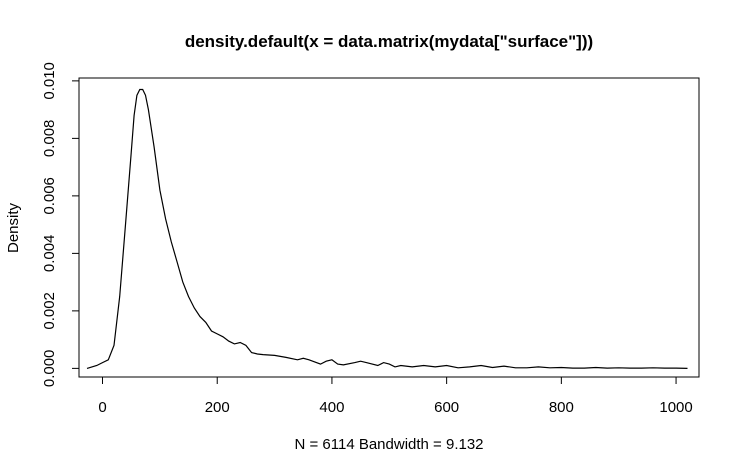 The height and width of the screenshot is (475, 740). Describe the element at coordinates (60, 225) in the screenshot. I see `y-axis: 0.000 0.002 0.004 0.006 0.008 0.010` at that location.